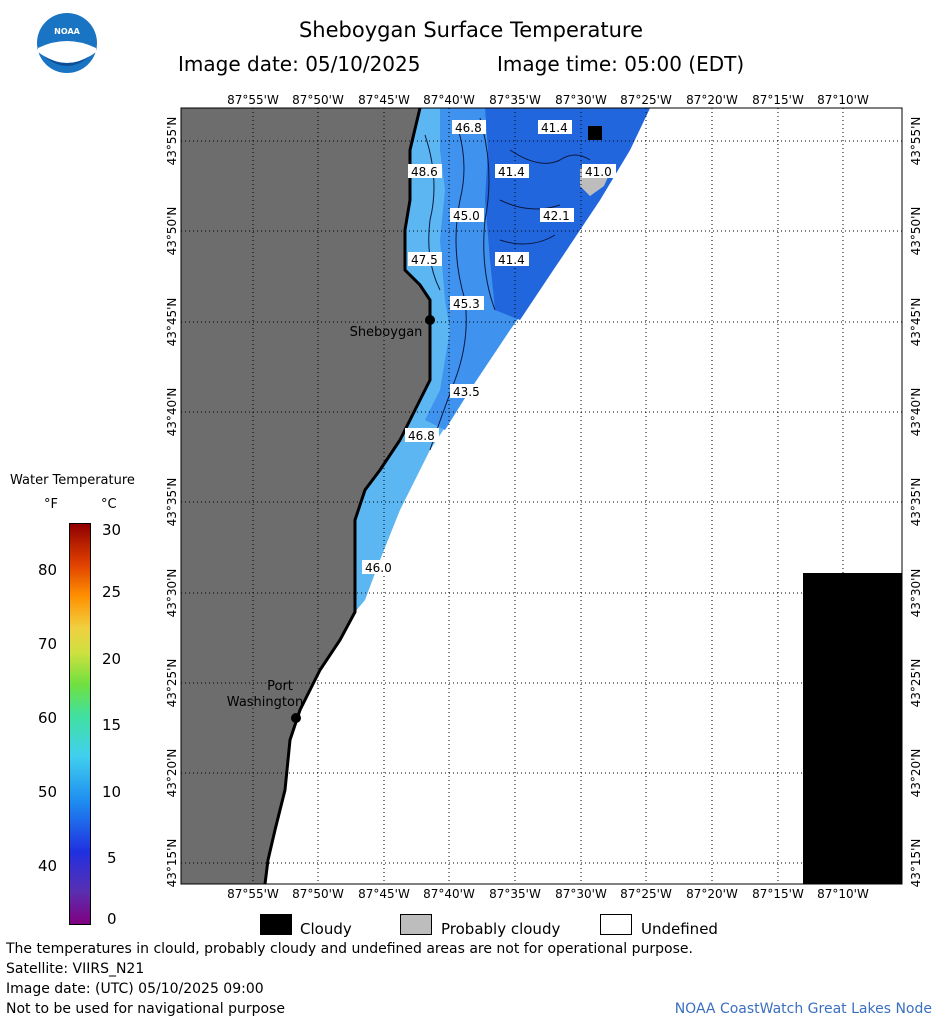  Describe the element at coordinates (145, 1009) in the screenshot. I see `nav-warning-text: Not to be used for navigational purpose` at that location.